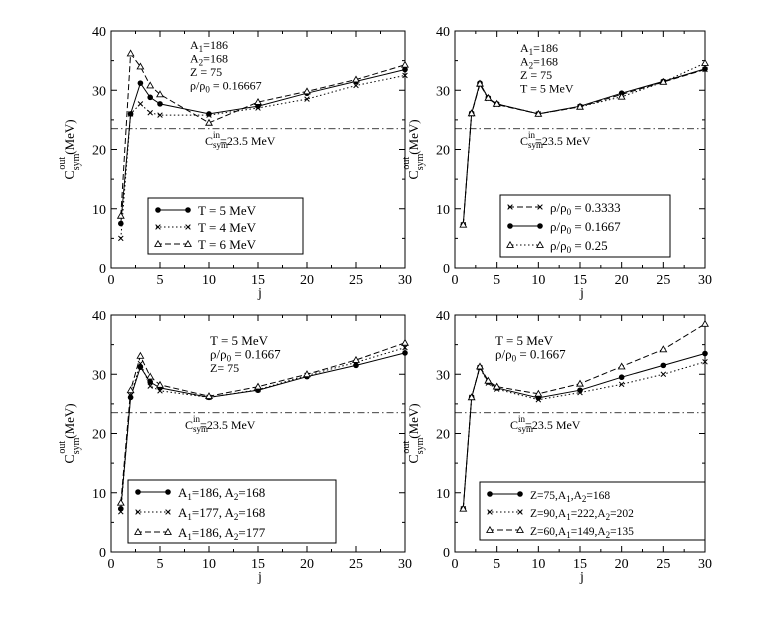 Image resolution: width=761 pixels, height=623 pixels. What do you see at coordinates (570, 497) in the screenshot?
I see `legend-label: Z=75,A1,A2=168` at bounding box center [570, 497].